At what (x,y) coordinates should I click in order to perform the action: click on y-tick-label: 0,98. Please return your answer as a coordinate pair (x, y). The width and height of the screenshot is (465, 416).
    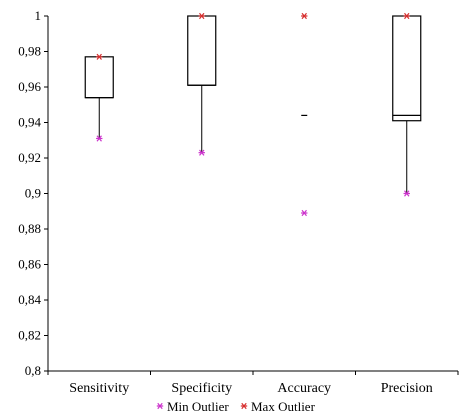
    Looking at the image, I should click on (29, 51).